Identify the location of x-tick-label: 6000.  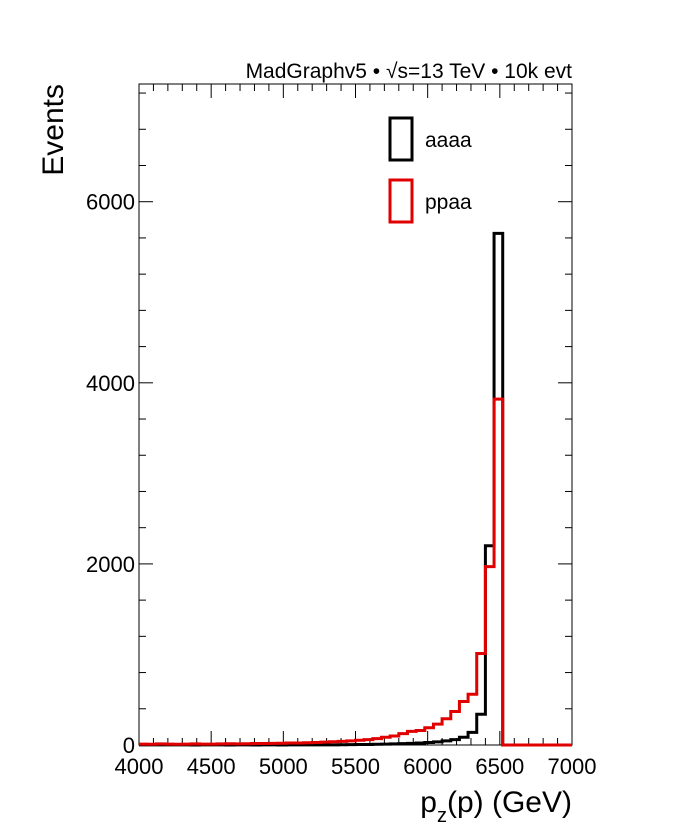
(427, 766).